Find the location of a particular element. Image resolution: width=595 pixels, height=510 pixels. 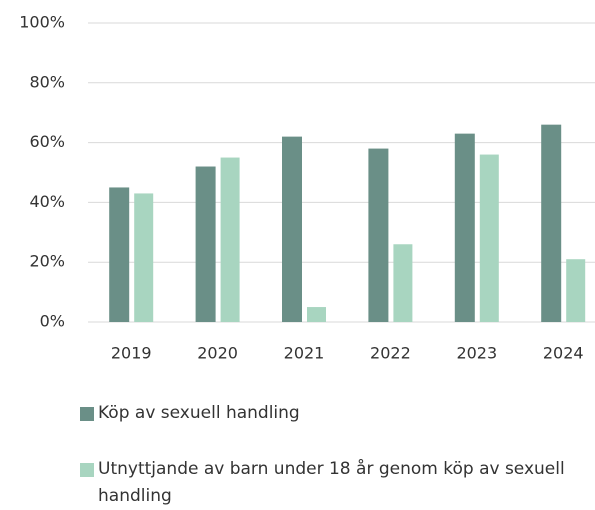

y-tick-label: 20% is located at coordinates (47, 261).